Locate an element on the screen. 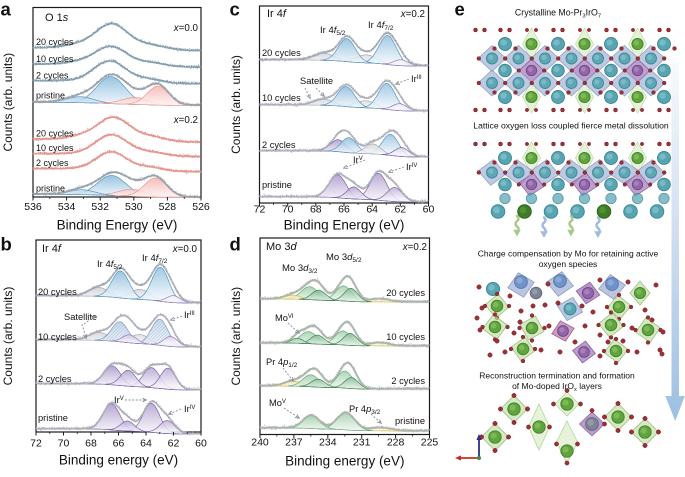 The image size is (685, 477). svg-text: b is located at coordinates (6, 244).